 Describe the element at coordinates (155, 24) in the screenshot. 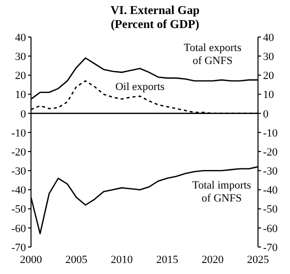

I see `chart-subtitle: (Percent of GDP)` at that location.